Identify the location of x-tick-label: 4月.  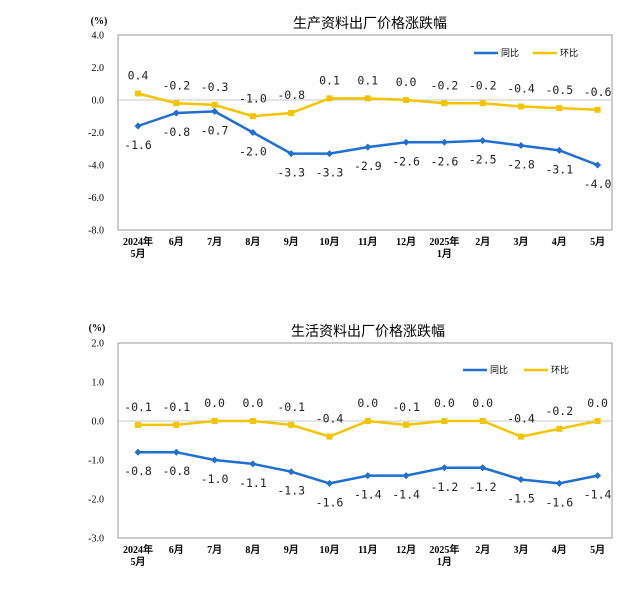
(559, 550).